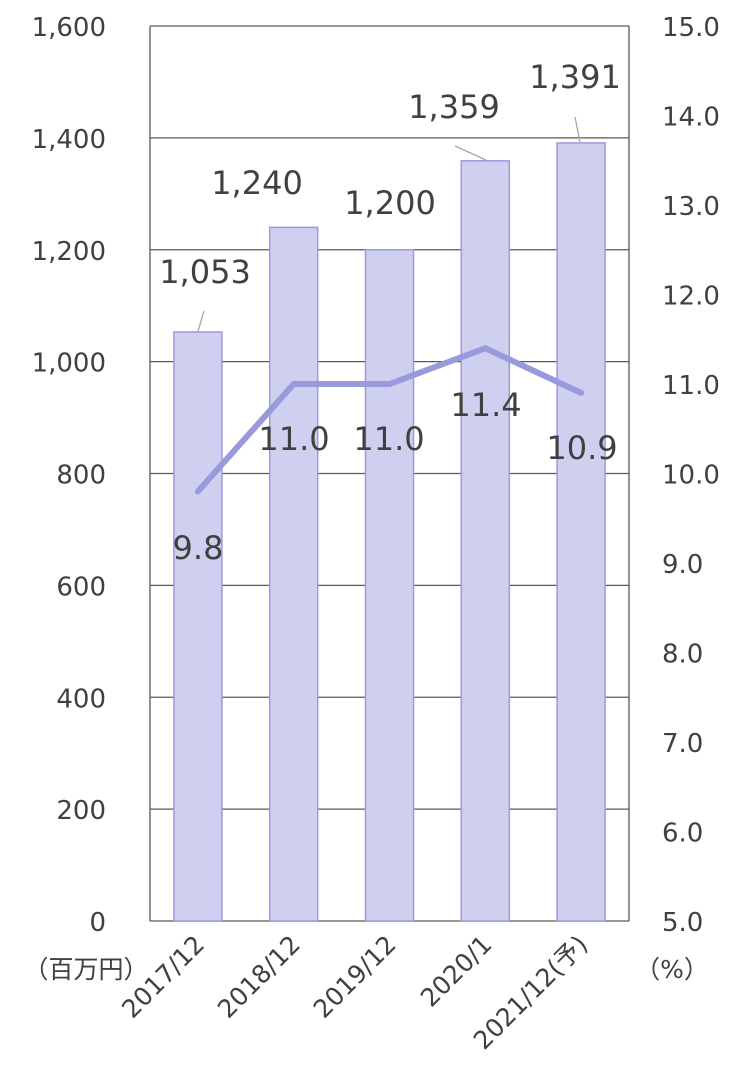  I want to click on line-value-label: 11.4, so click(485, 405).